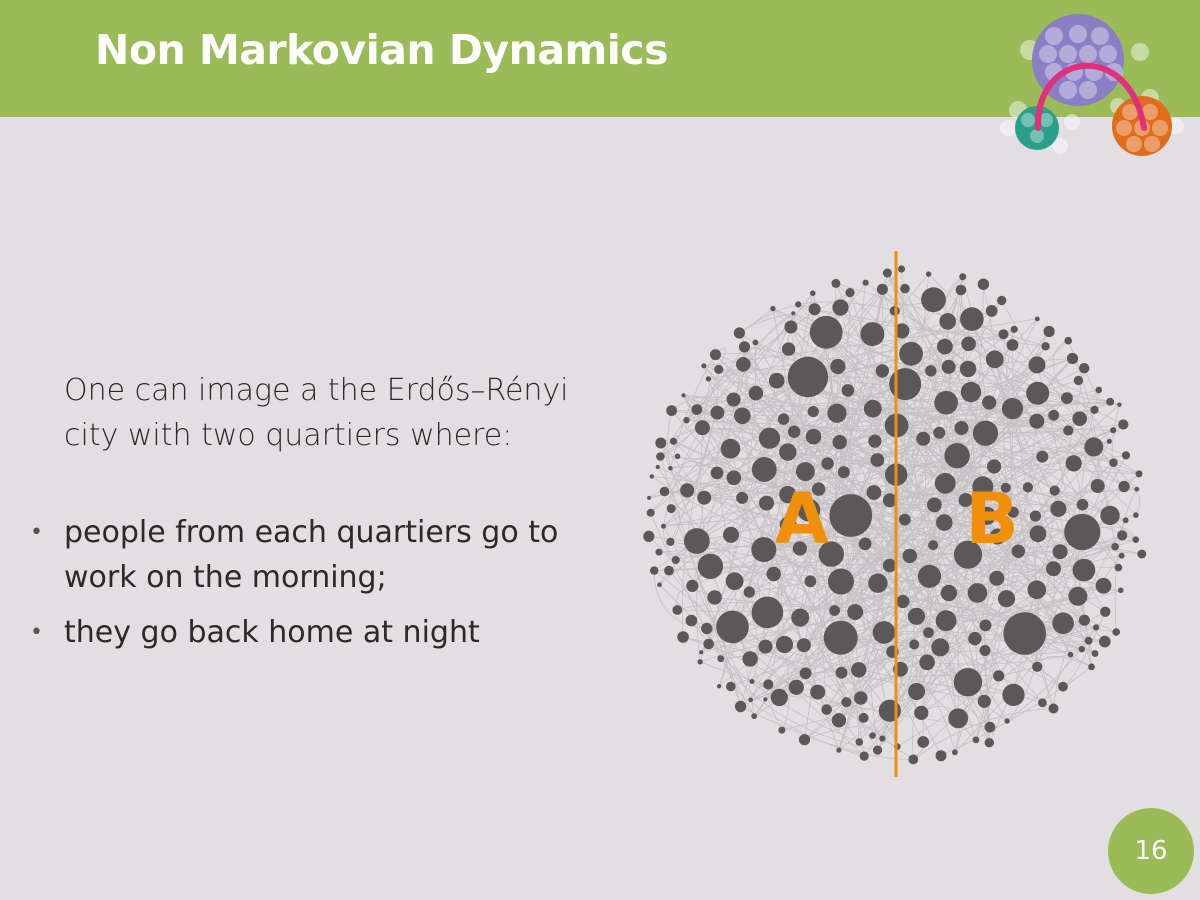 The width and height of the screenshot is (1200, 900). What do you see at coordinates (991, 519) in the screenshot?
I see `quarter-label-b: B` at bounding box center [991, 519].